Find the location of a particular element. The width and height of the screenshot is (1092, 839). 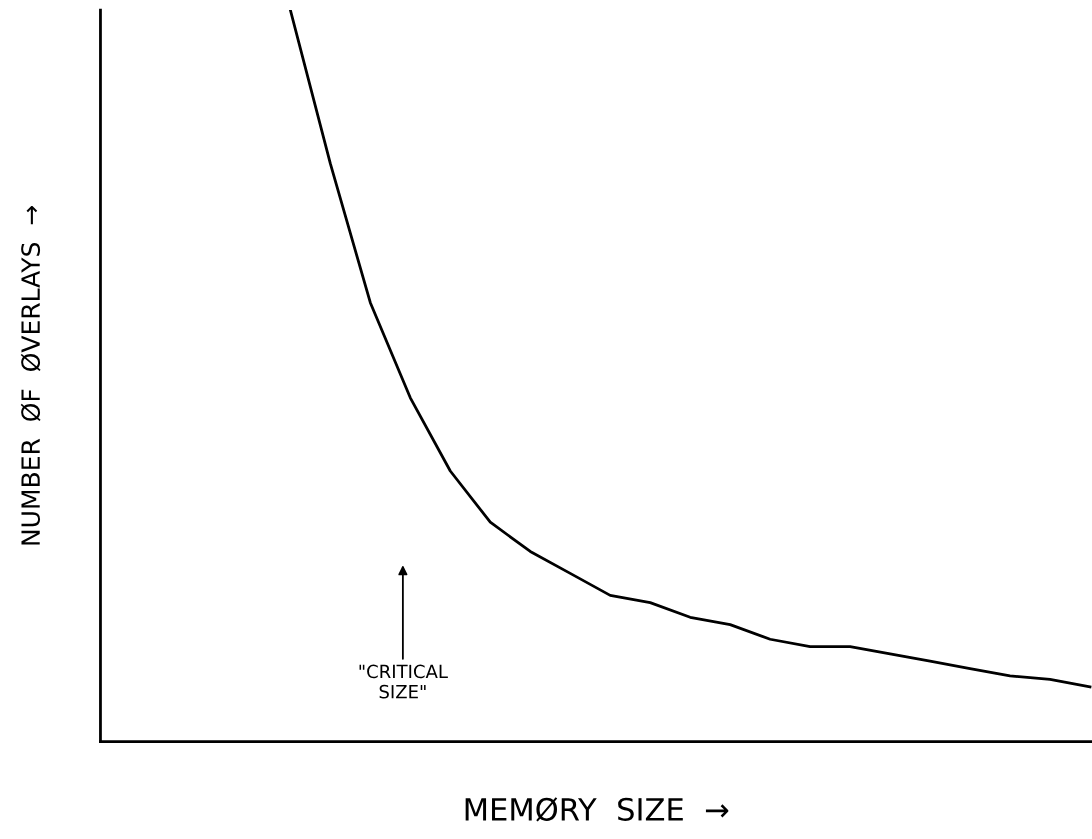

annotation: "CRITICAL SIZE" is located at coordinates (403, 681).